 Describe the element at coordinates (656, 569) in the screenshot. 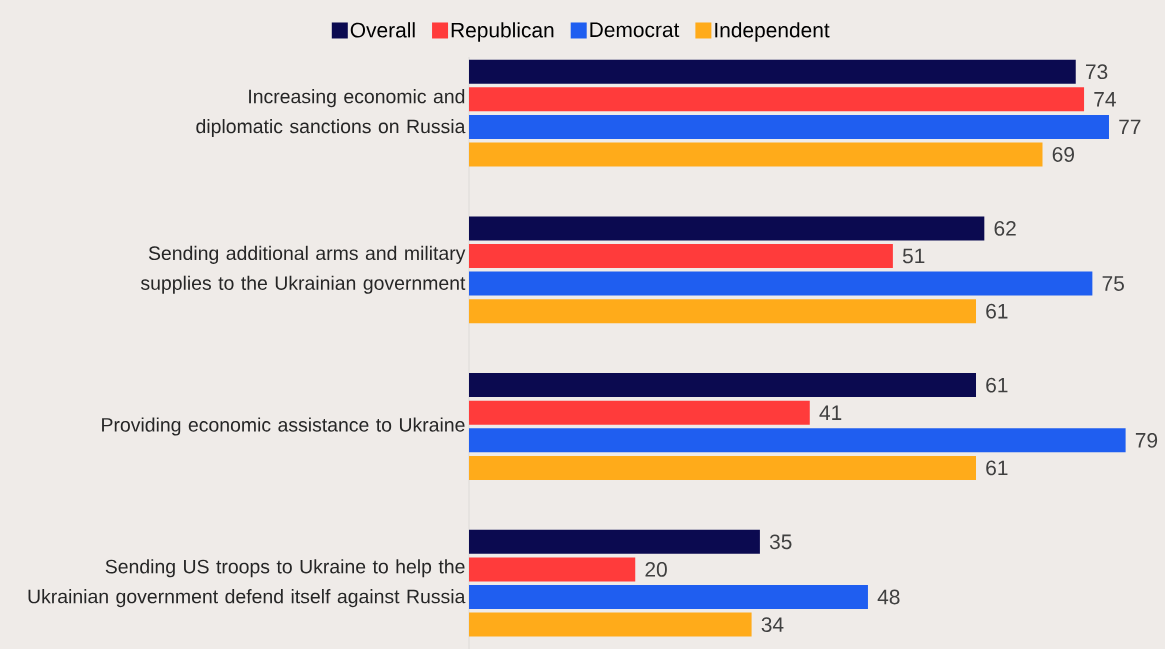

I see `data-label: 20` at that location.